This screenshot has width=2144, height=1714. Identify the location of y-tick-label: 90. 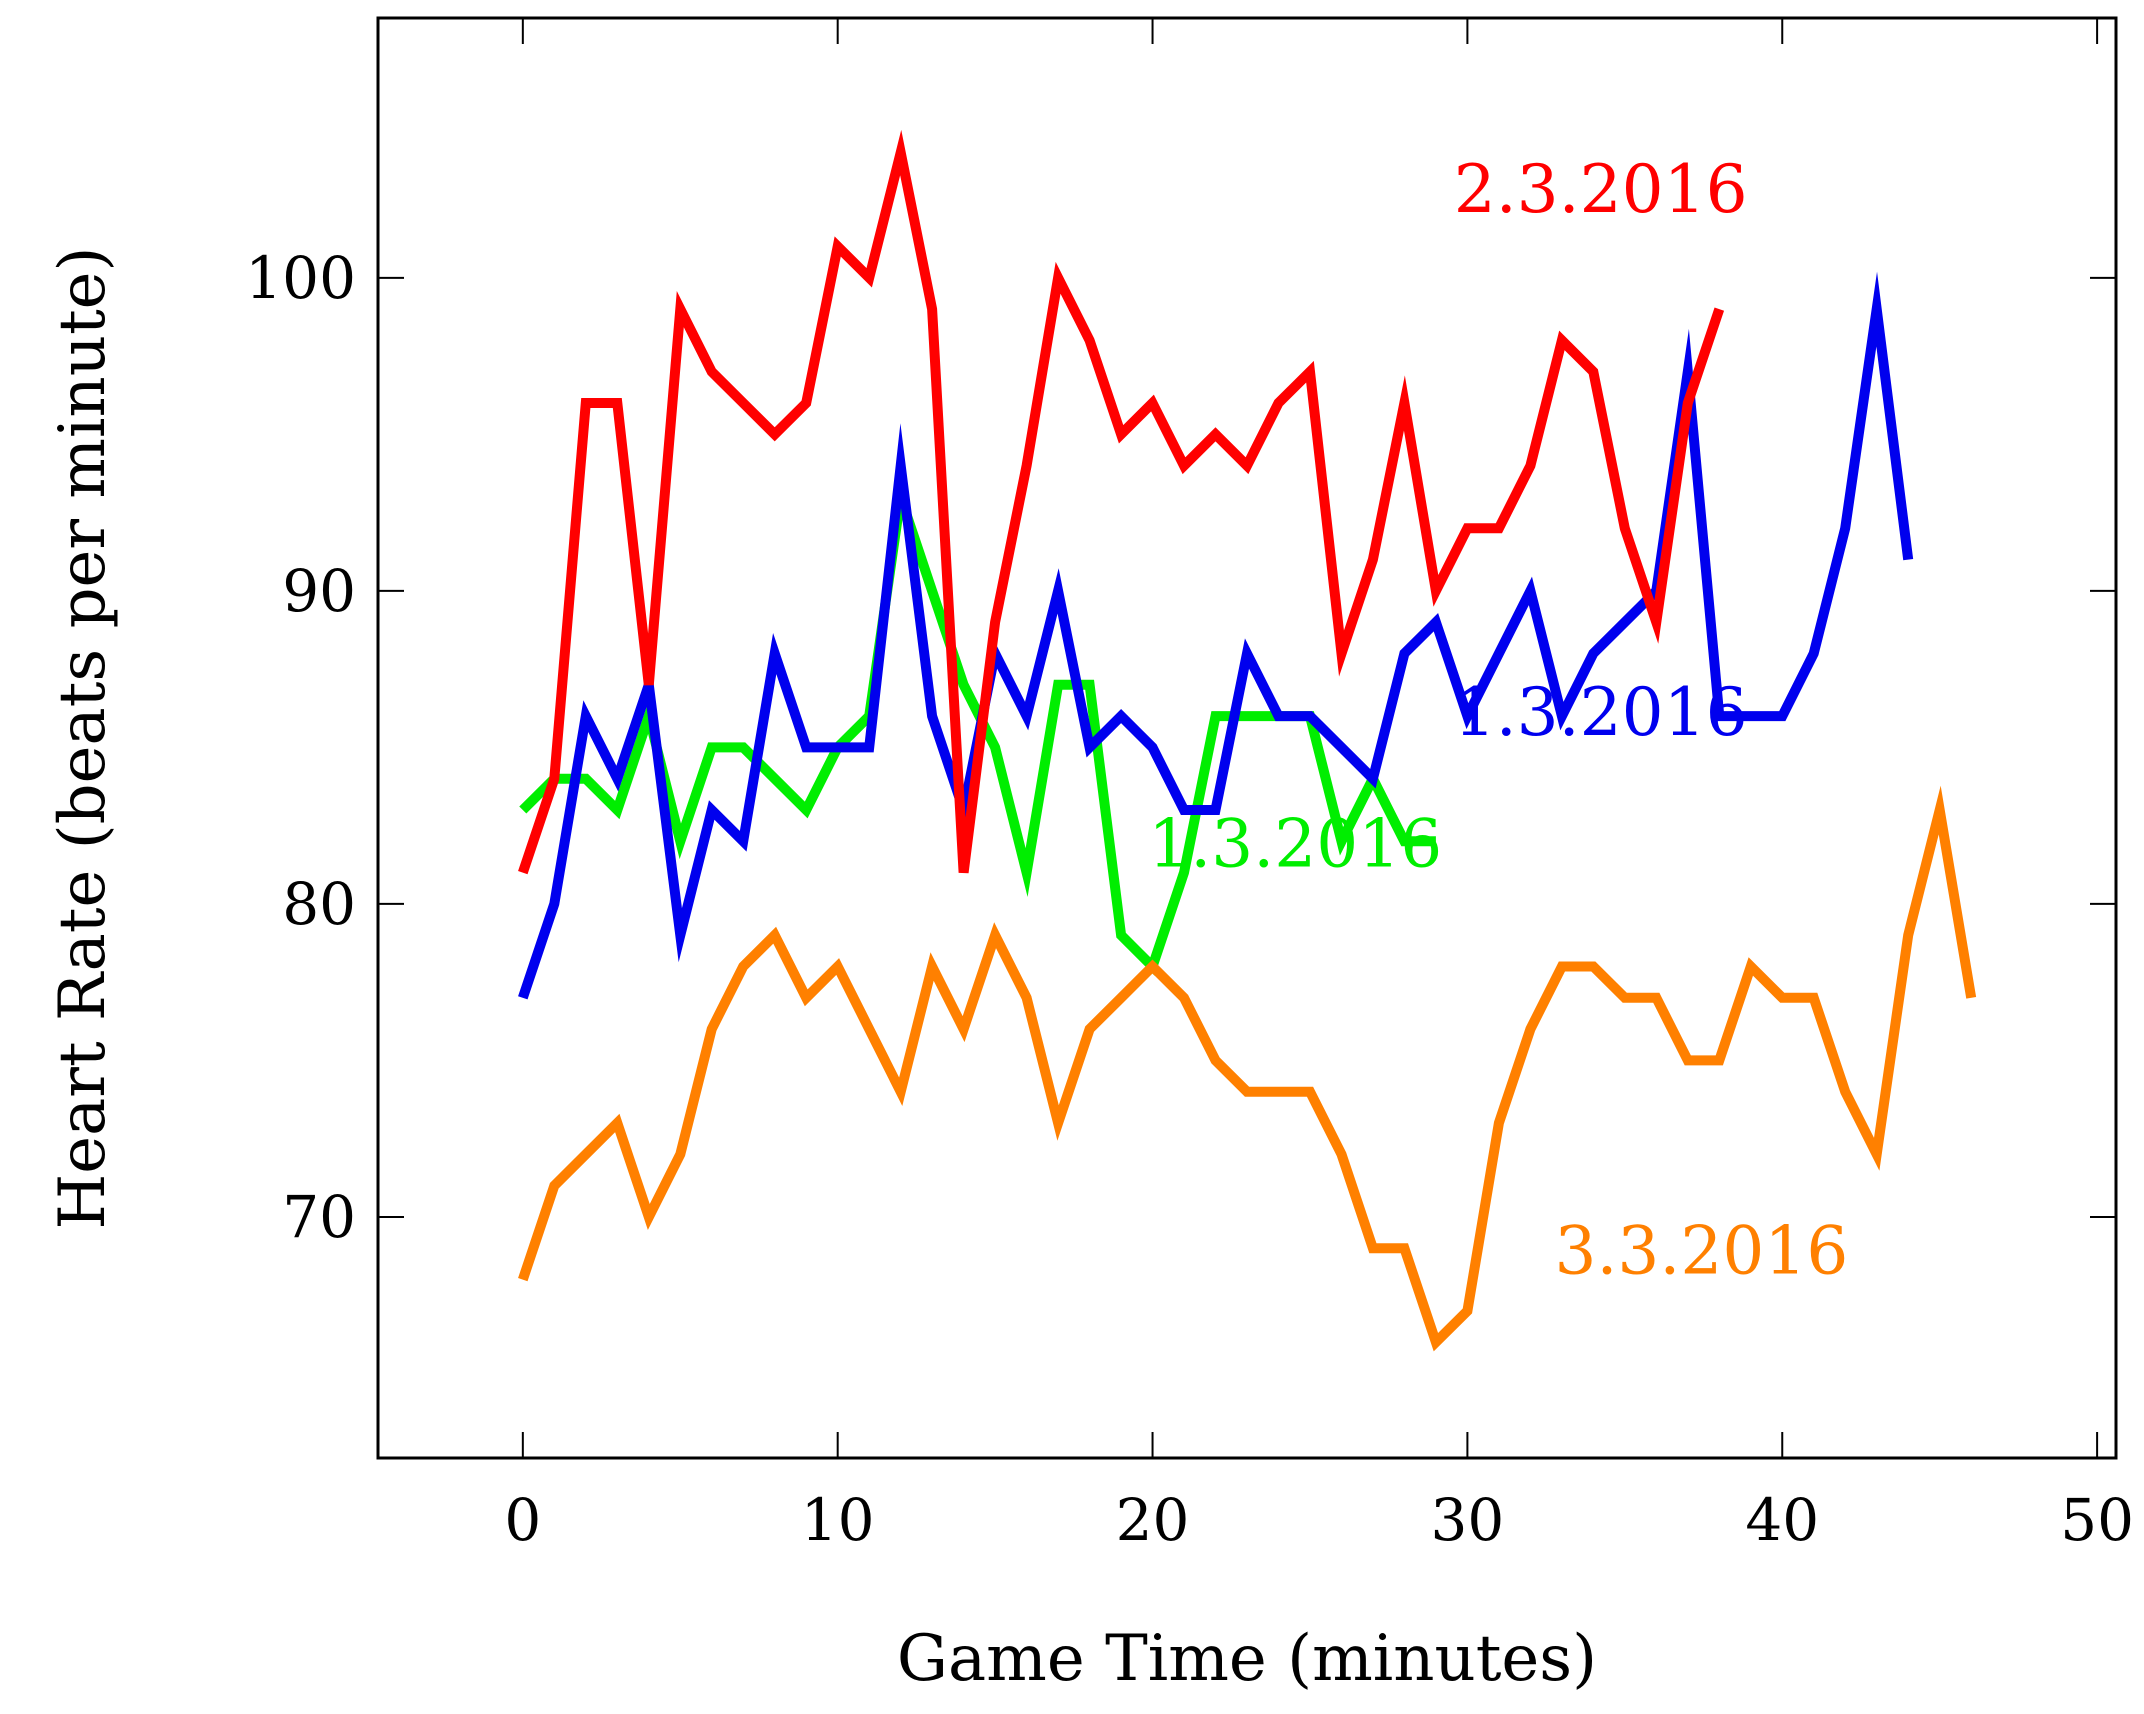
(319, 591).